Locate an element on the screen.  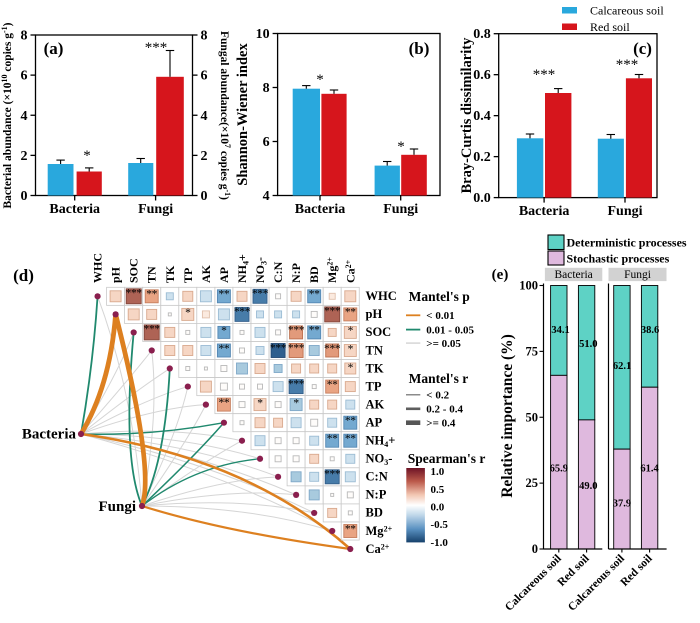
svg-text: (d) is located at coordinates (23, 275).